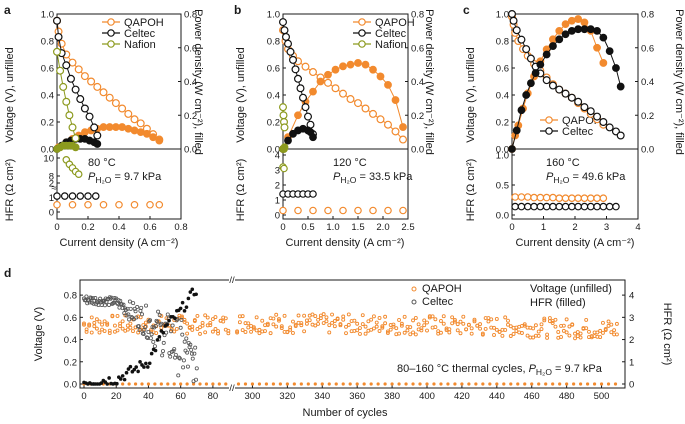 This screenshot has height=424, width=685. Describe the element at coordinates (273, 69) in the screenshot. I see `voltage-tick-label: 0.6` at that location.